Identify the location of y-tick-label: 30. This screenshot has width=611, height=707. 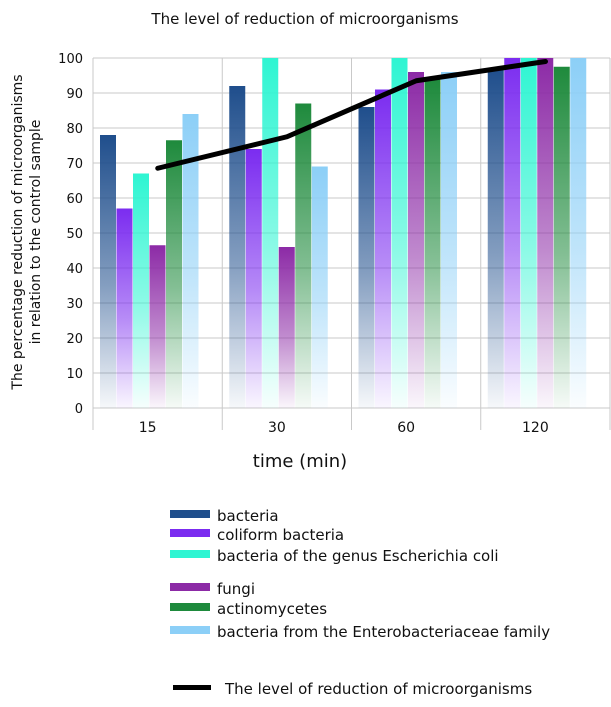
(74, 304).